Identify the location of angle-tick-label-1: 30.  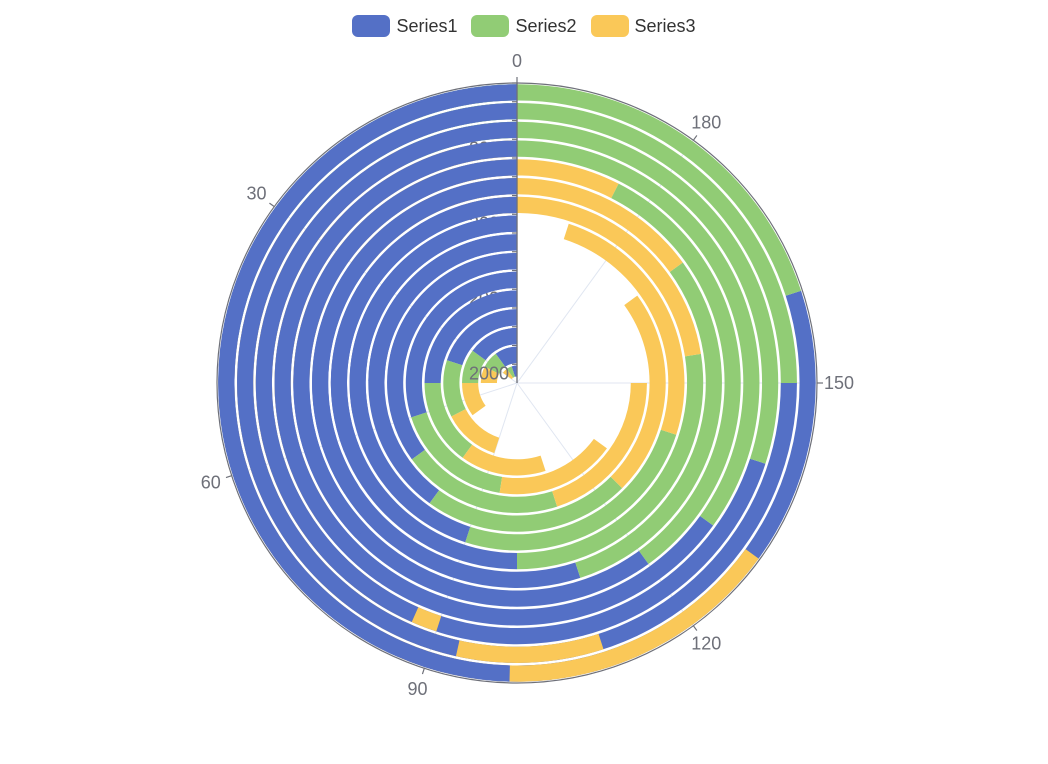
(256, 194).